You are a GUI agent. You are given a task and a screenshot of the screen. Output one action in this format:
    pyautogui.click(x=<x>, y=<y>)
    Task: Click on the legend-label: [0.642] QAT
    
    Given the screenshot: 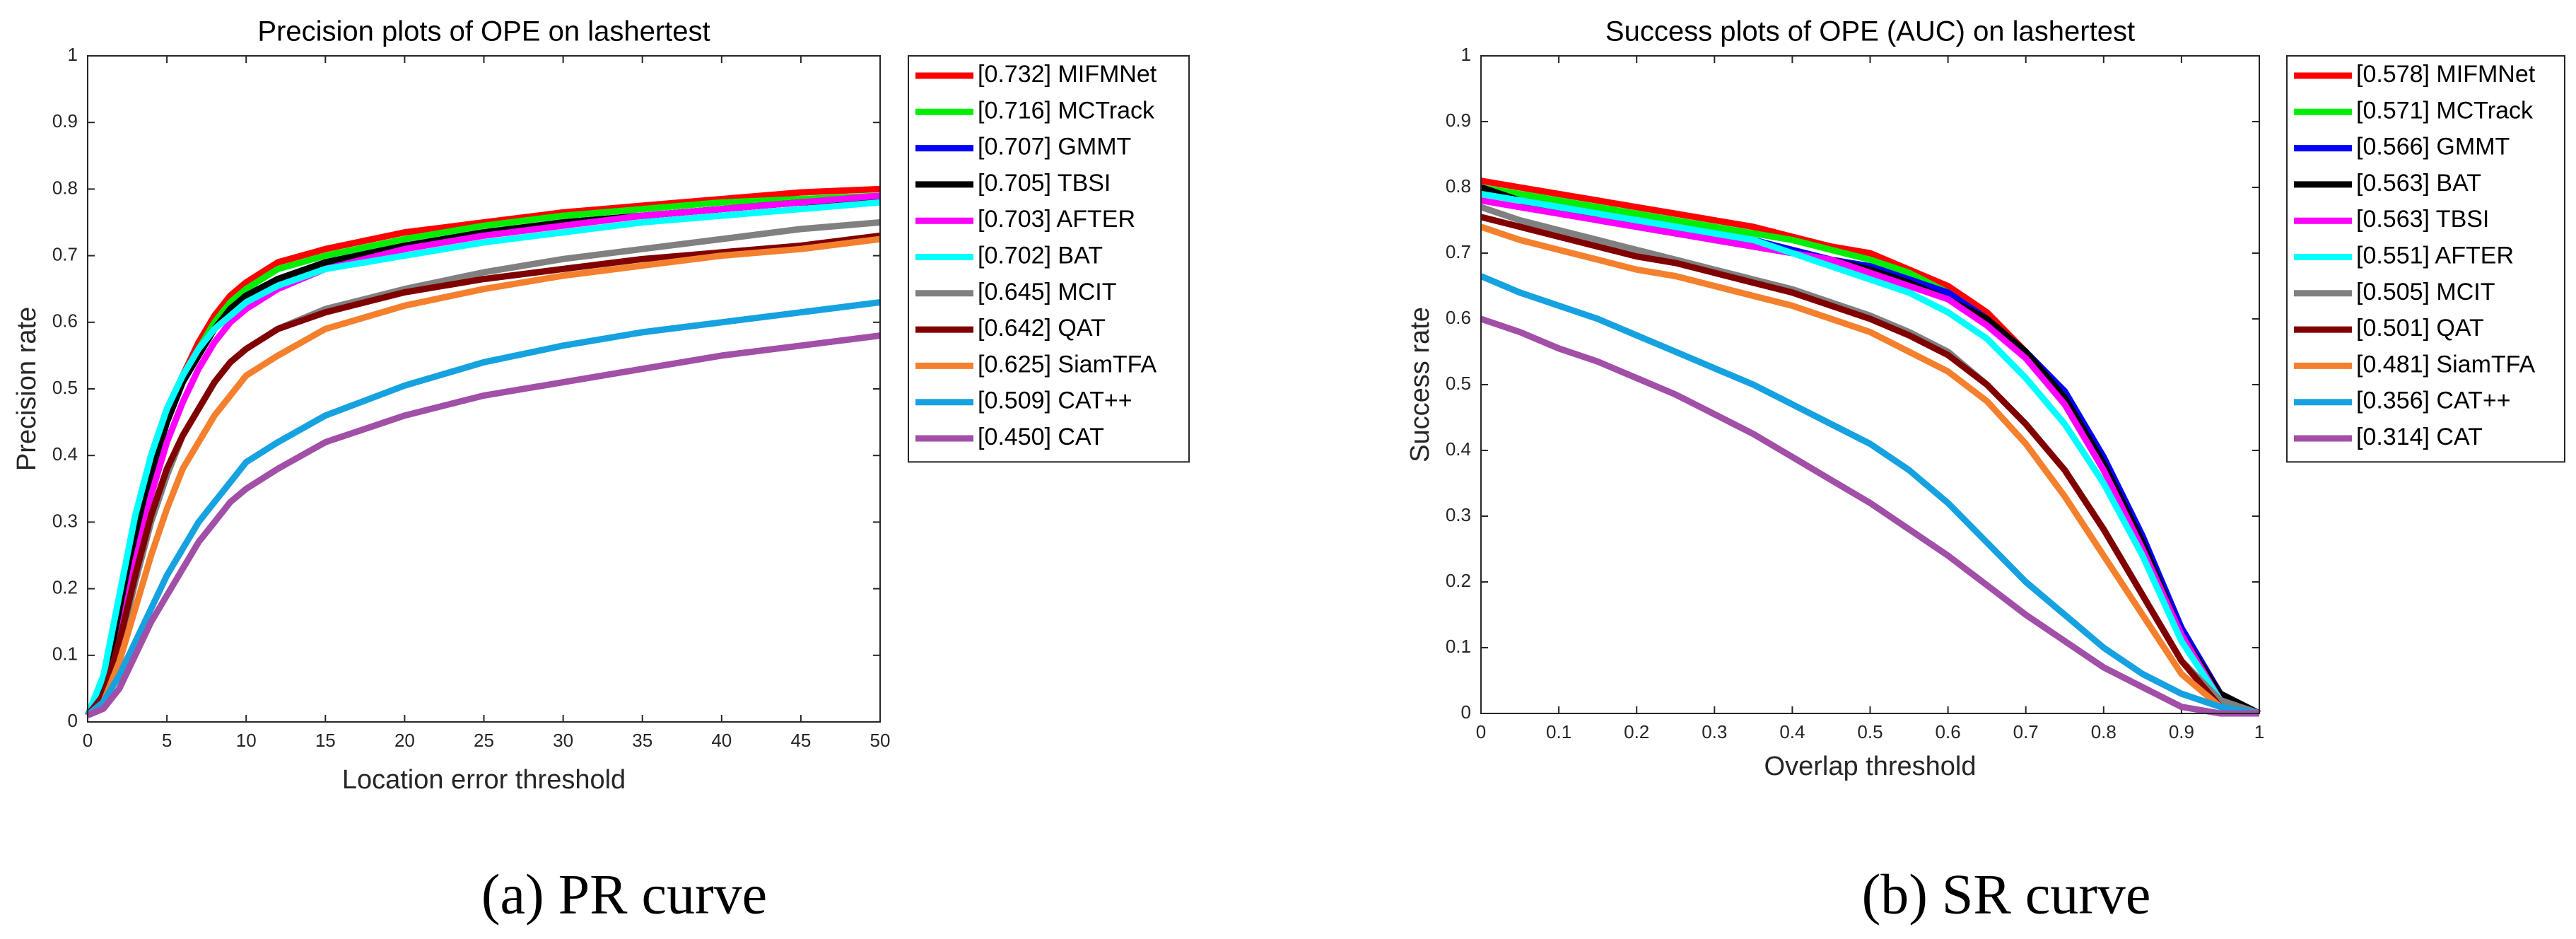 What is the action you would take?
    pyautogui.click(x=1042, y=328)
    